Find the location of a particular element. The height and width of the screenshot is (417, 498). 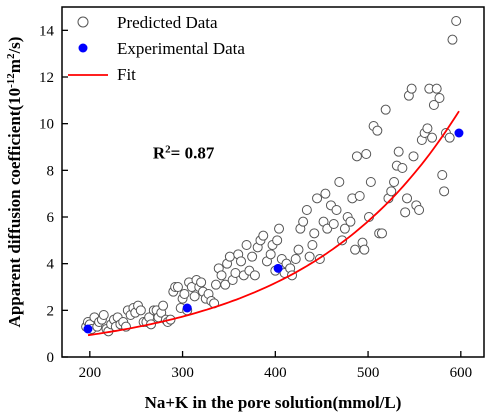

legend-marker-predicted is located at coordinates (83, 22).